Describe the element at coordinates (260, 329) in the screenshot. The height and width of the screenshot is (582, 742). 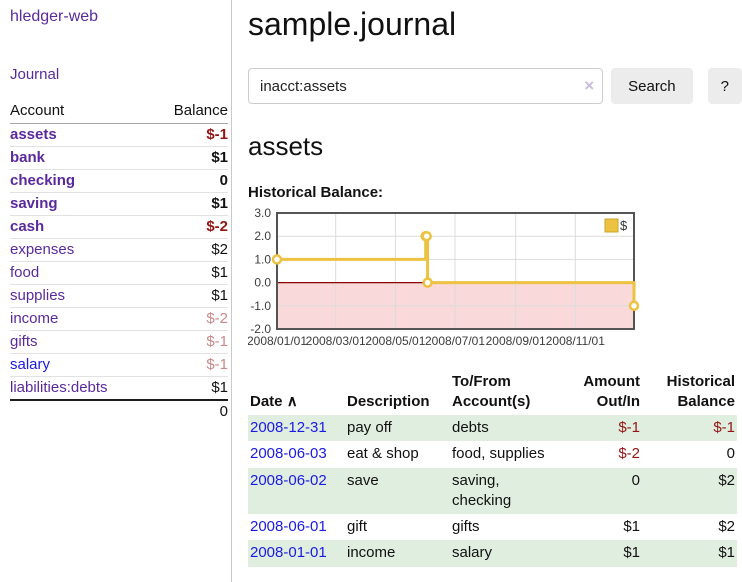
I see `y-tick-label: -2.0` at that location.